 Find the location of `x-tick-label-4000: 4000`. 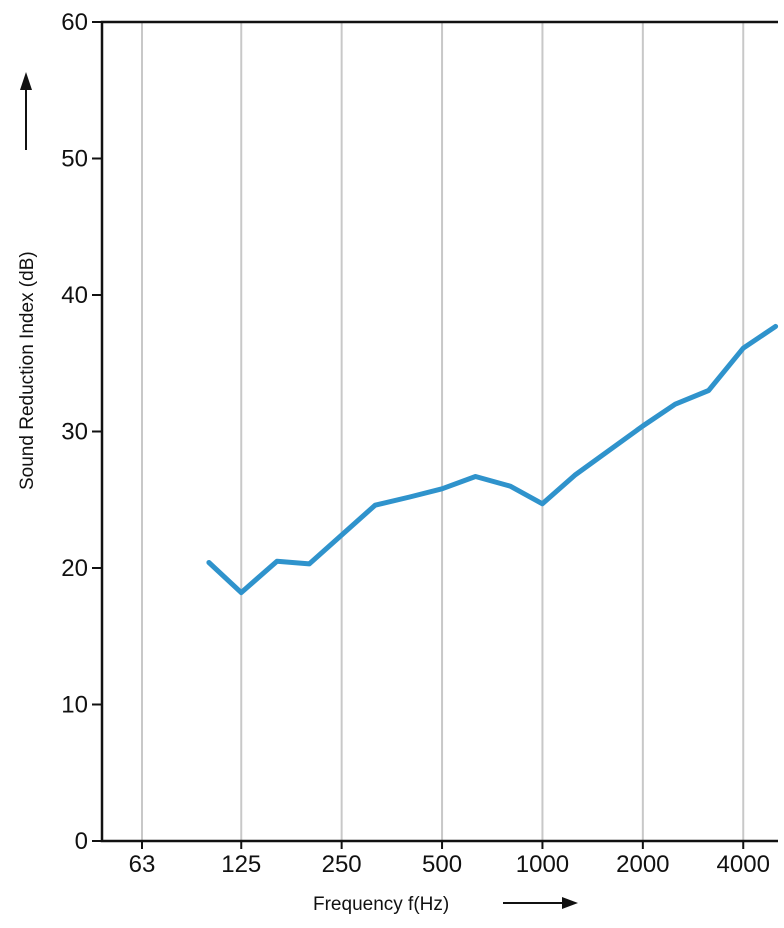

x-tick-label-4000: 4000 is located at coordinates (743, 864).